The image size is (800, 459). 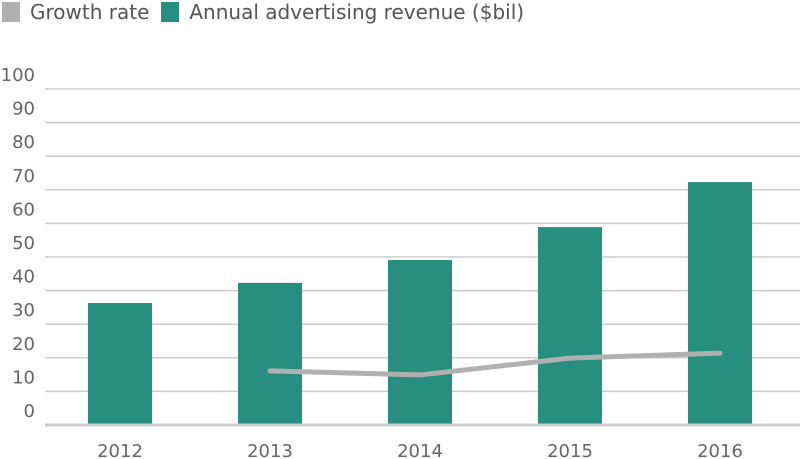 I want to click on x-tick-label: 2014, so click(x=420, y=450).